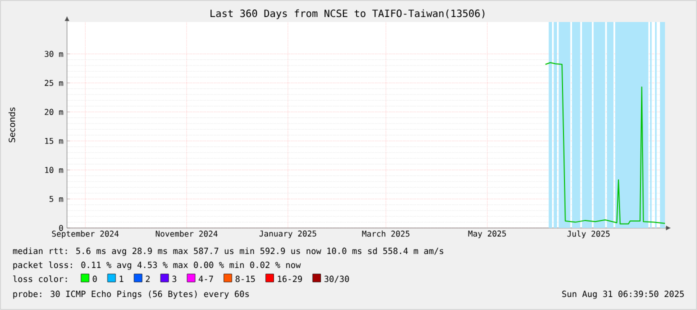  I want to click on legend-label: 1, so click(122, 279).